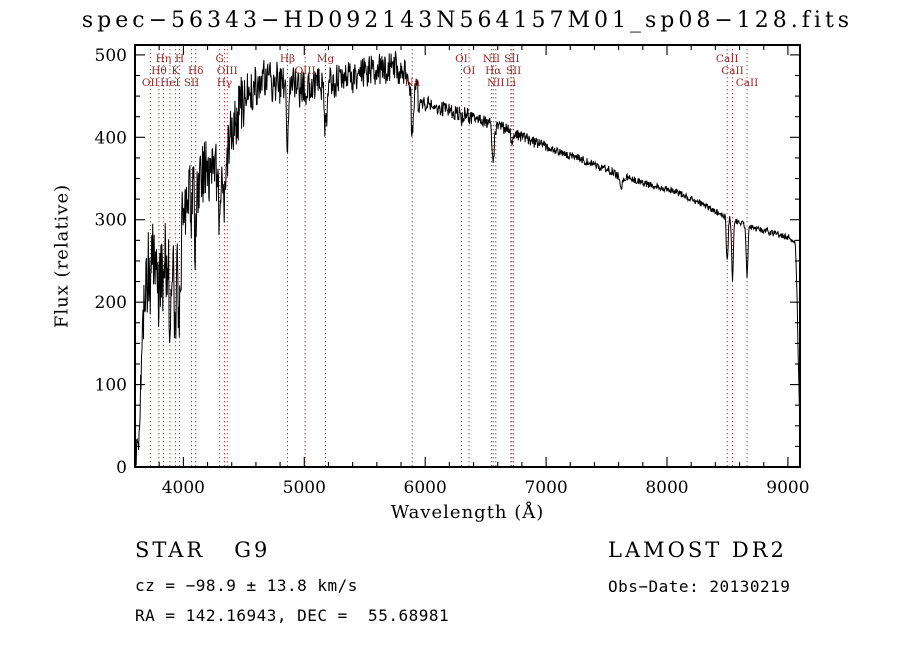 The width and height of the screenshot is (900, 649). Describe the element at coordinates (292, 615) in the screenshot. I see `ra-dec-coordinates: RA = 142.16943, DEC = 55.68981` at that location.